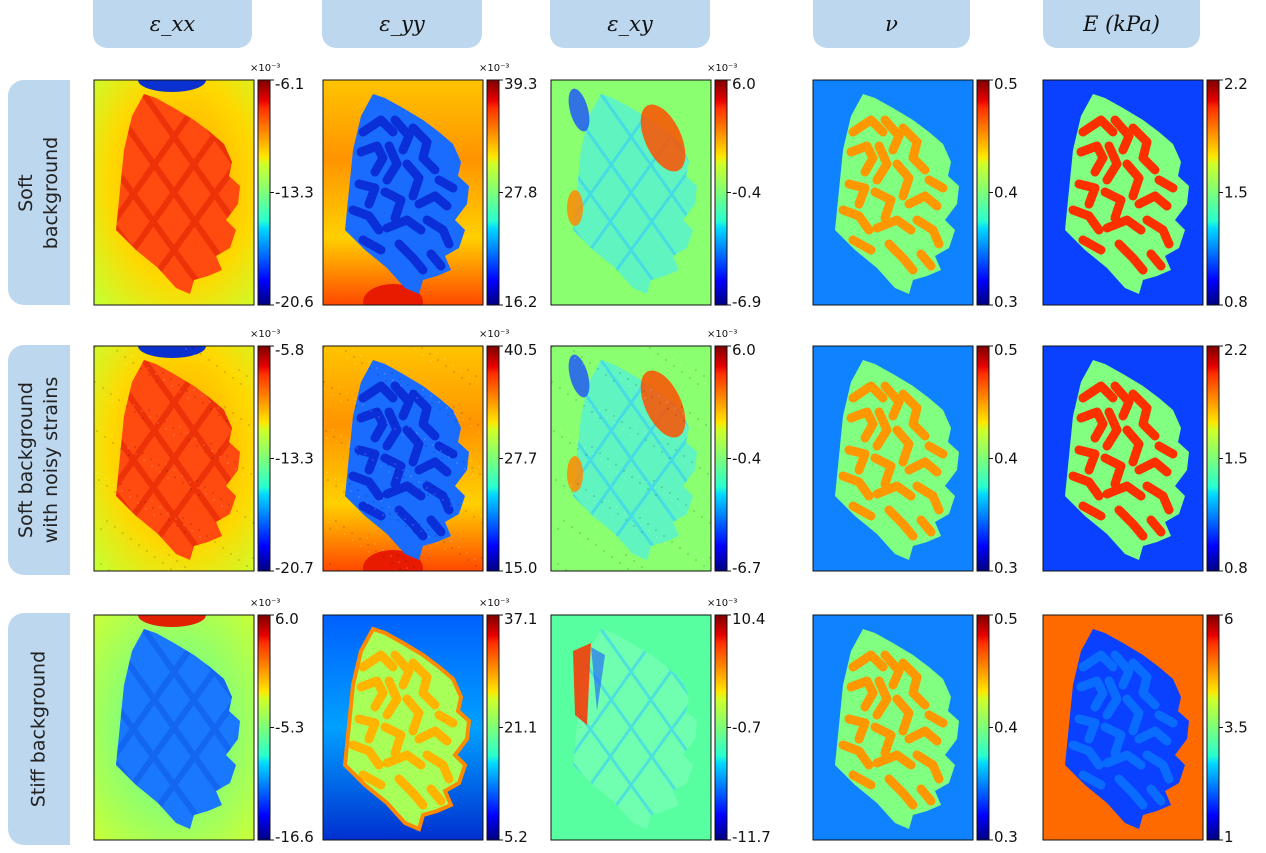  Describe the element at coordinates (1123, 458) in the screenshot. I see `heatmap-panel-r1-c4` at that location.